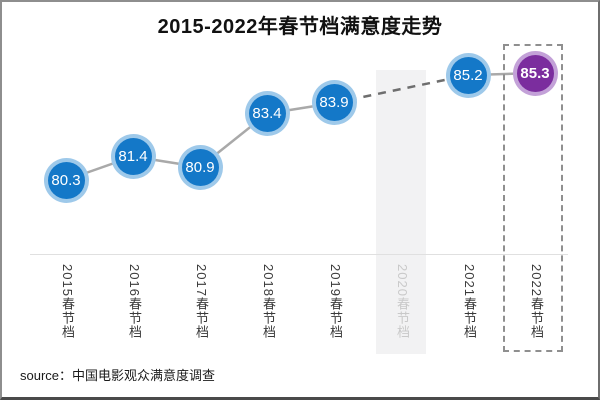 The image size is (600, 400). Describe the element at coordinates (67, 301) in the screenshot. I see `x-label-2015: 2015春节档` at that location.